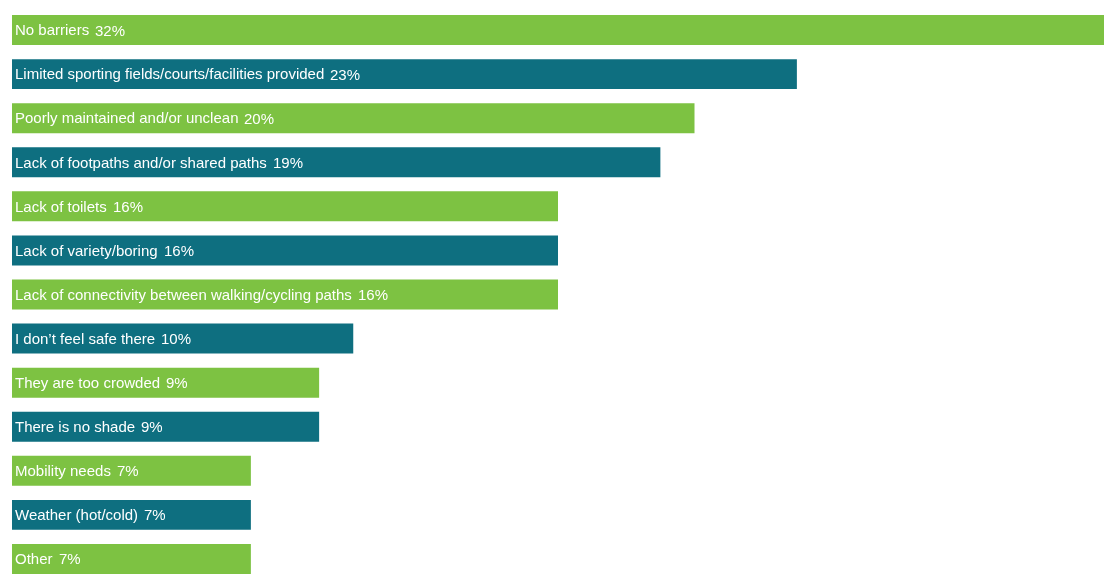  I want to click on y-tick-label: Lack of footpaths and/or shared paths, so click(141, 162).